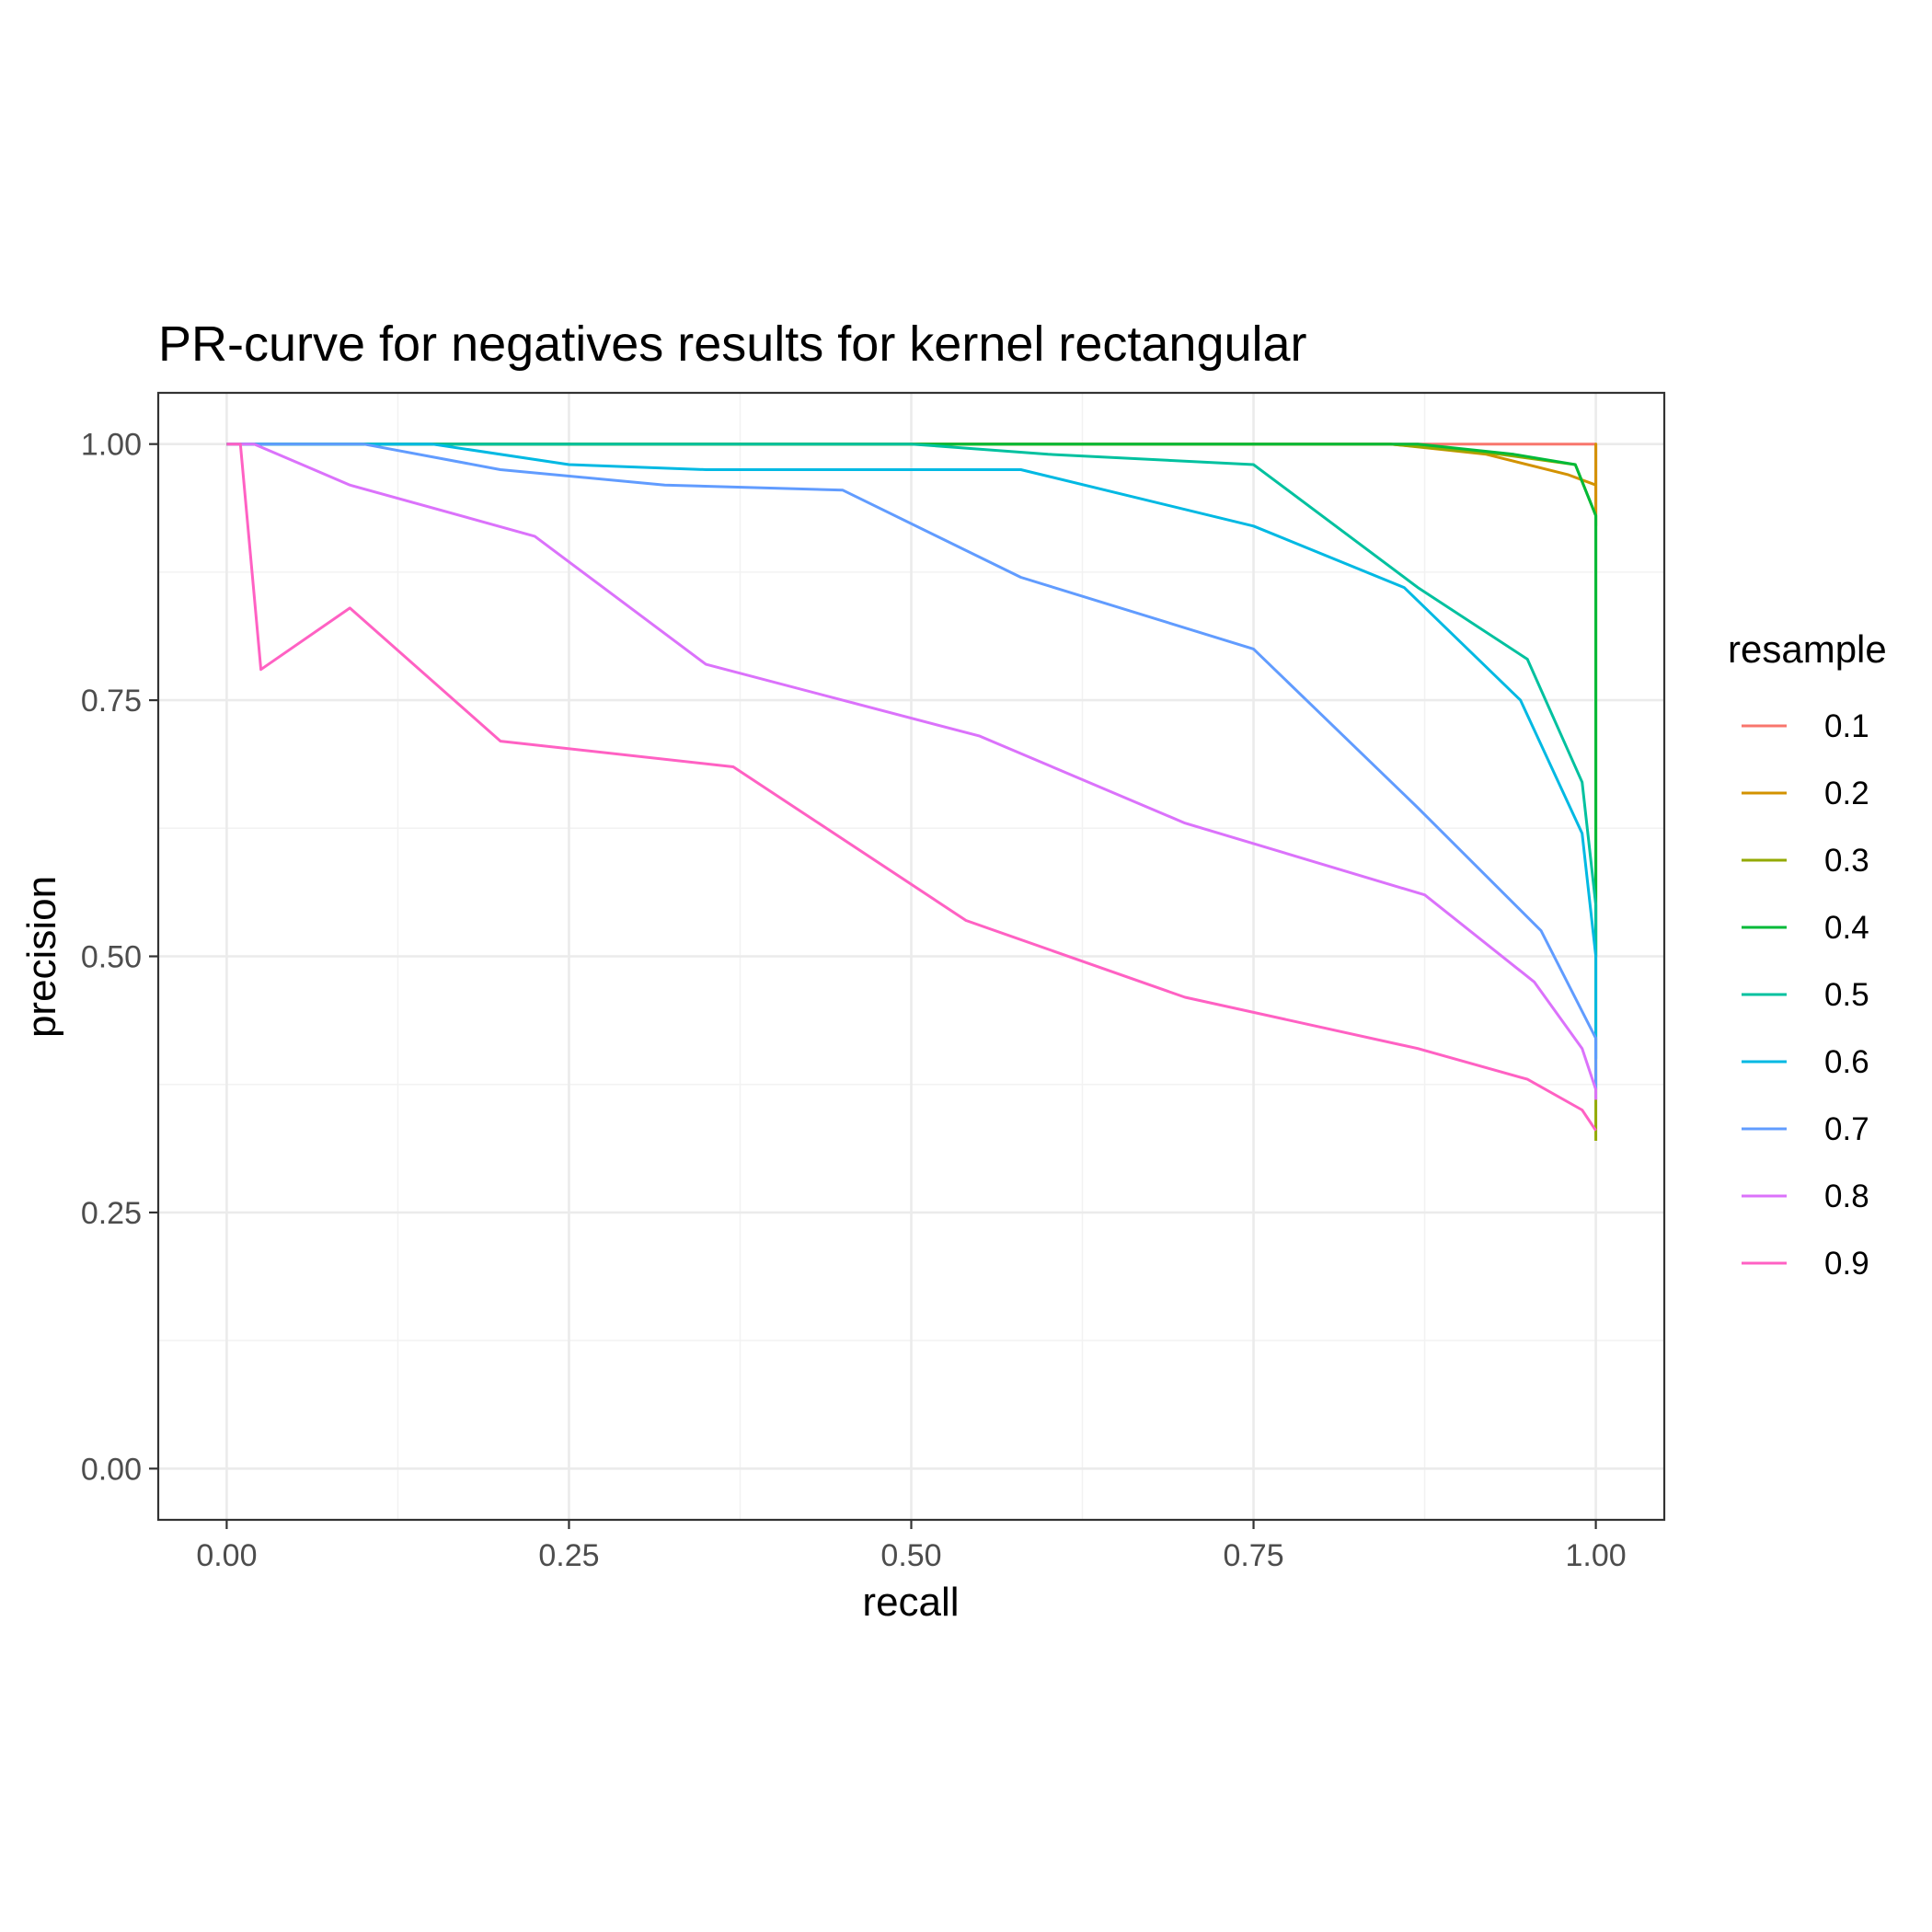 The image size is (1932, 1932). What do you see at coordinates (910, 1602) in the screenshot?
I see `x-axis-title: recall` at bounding box center [910, 1602].